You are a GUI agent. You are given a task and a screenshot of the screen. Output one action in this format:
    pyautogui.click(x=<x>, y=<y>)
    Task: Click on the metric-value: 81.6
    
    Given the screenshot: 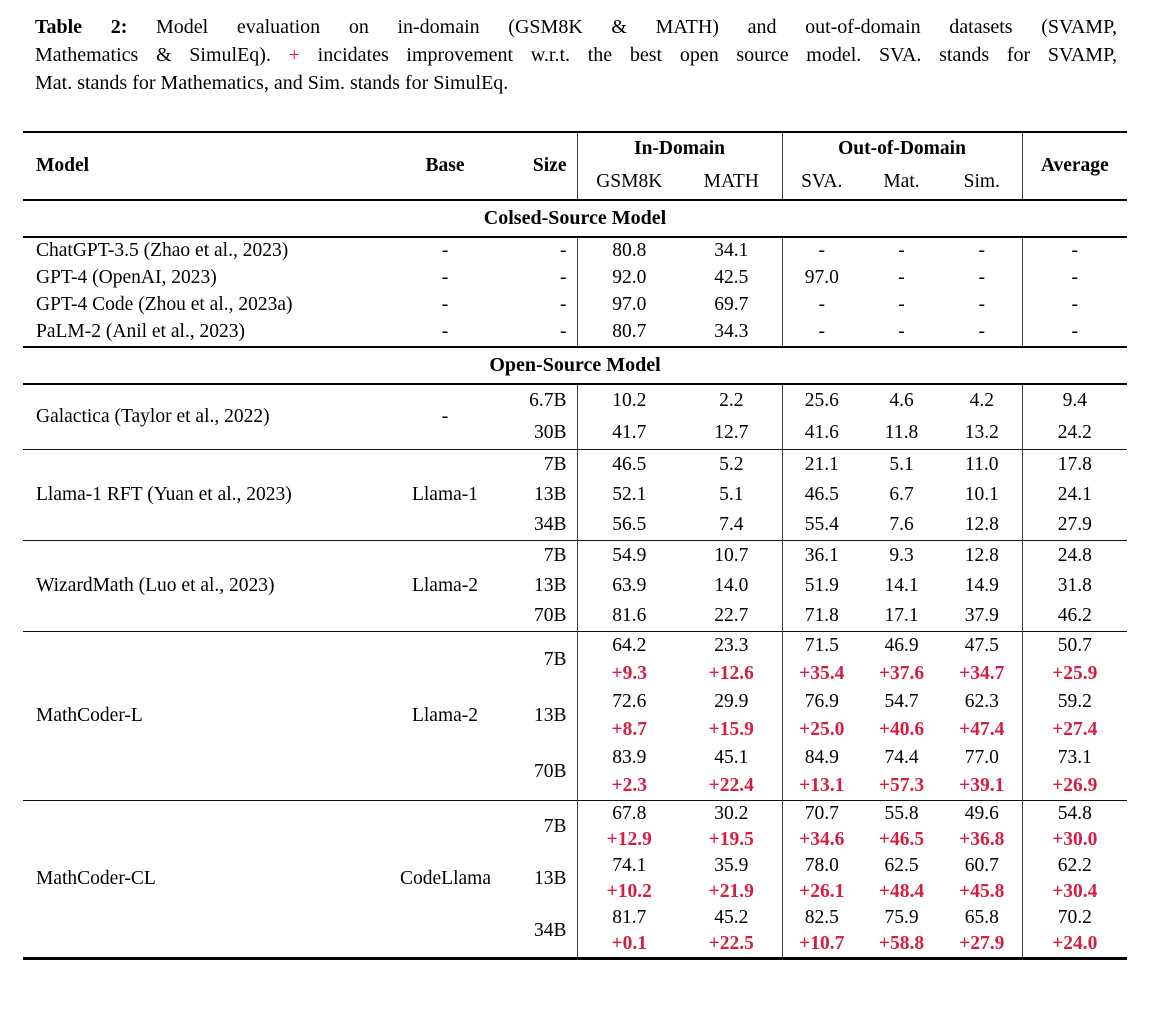 What is the action you would take?
    pyautogui.click(x=628, y=616)
    